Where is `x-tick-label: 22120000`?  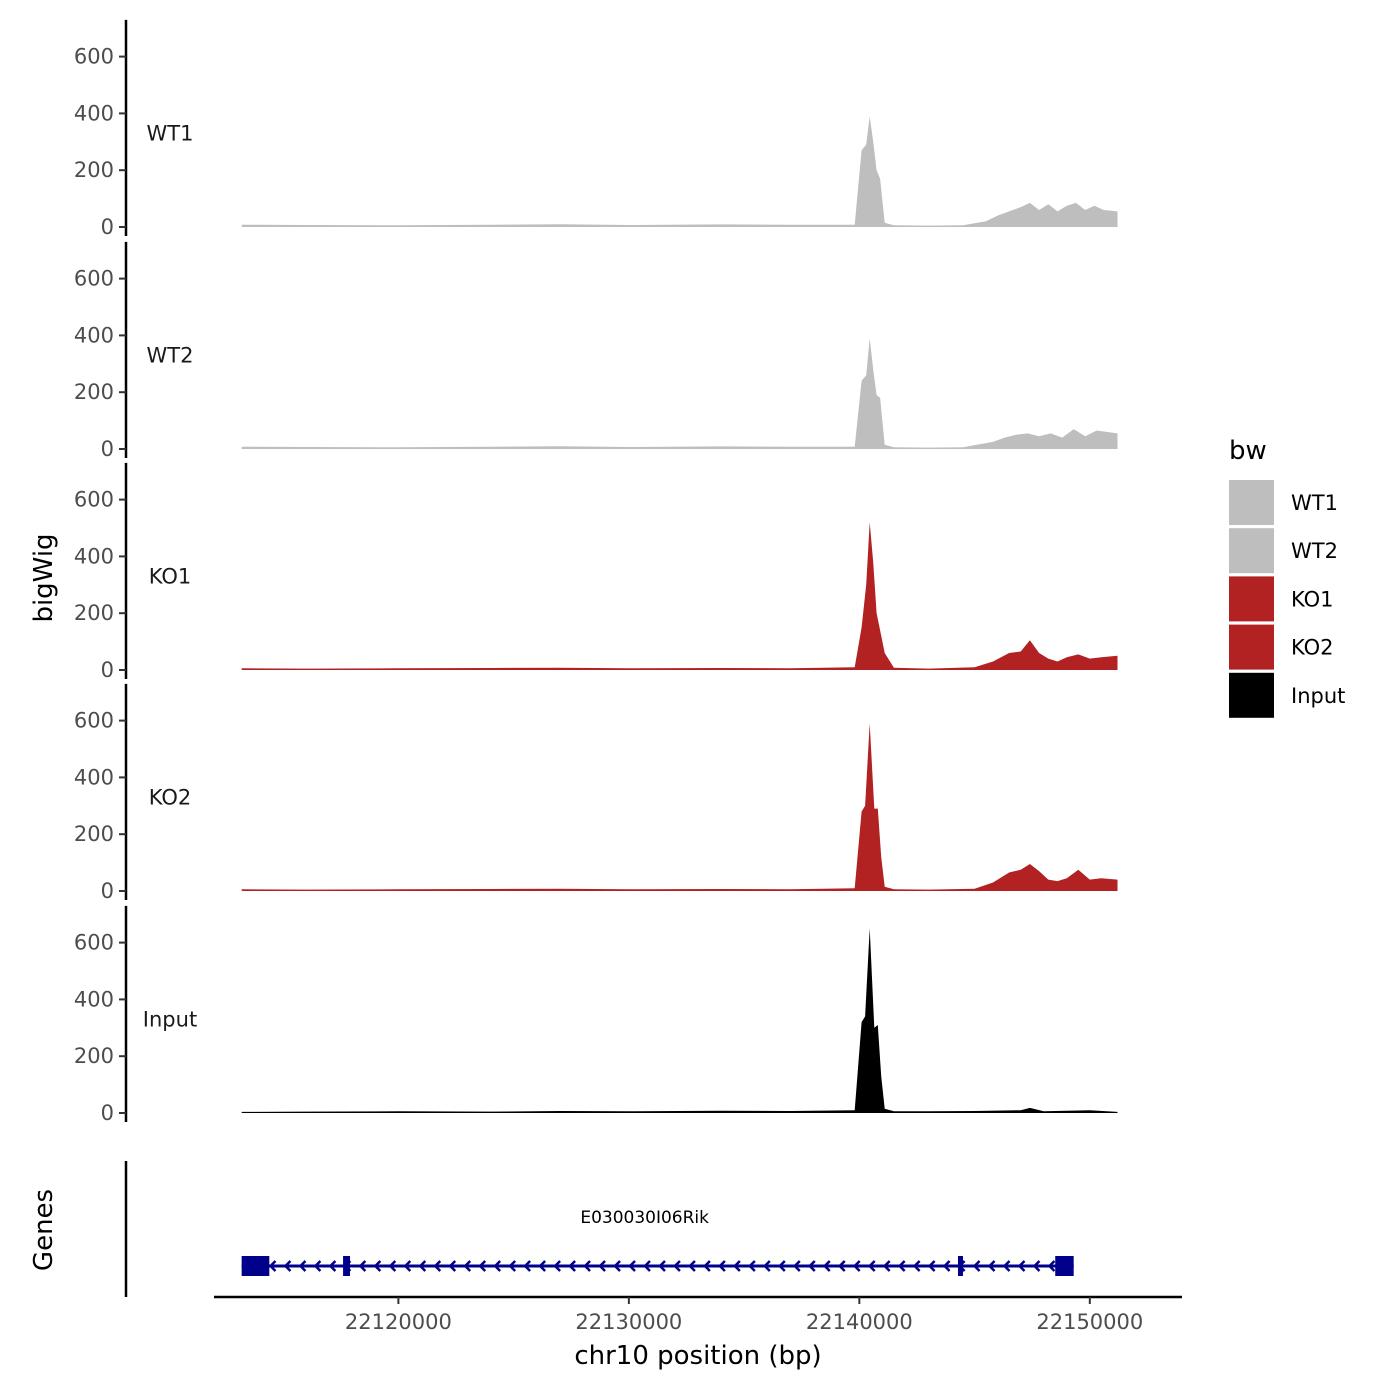
x-tick-label: 22120000 is located at coordinates (398, 1322).